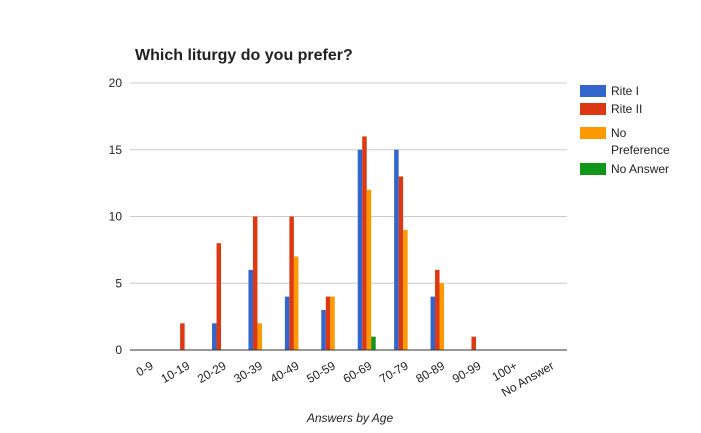  I want to click on x-tick-label: 90-99, so click(467, 372).